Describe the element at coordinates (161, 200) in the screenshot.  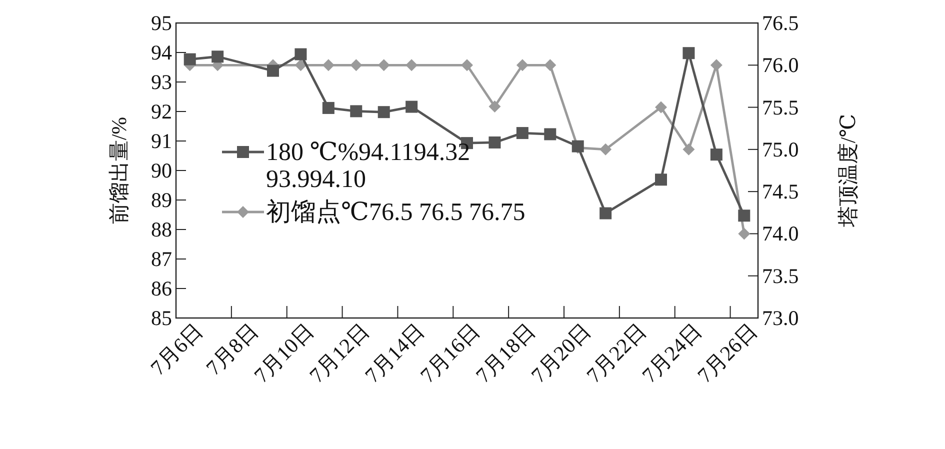
I see `y-tick-label: 89` at that location.